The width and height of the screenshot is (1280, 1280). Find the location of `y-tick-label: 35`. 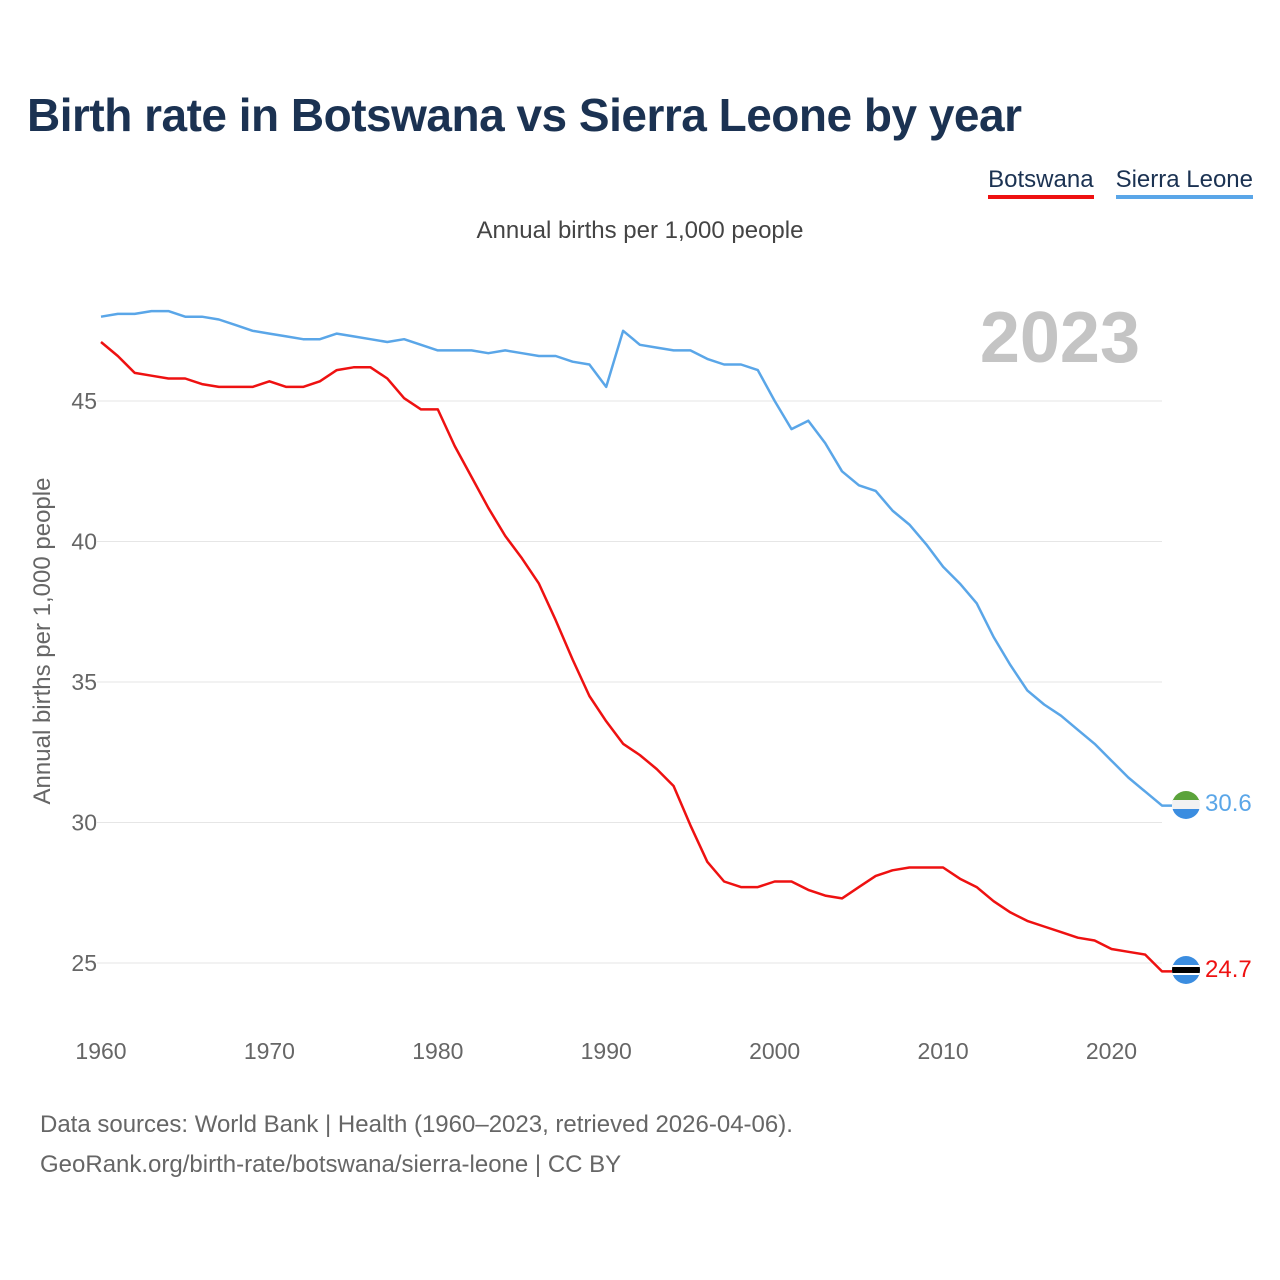

y-tick-label: 35 is located at coordinates (84, 682).